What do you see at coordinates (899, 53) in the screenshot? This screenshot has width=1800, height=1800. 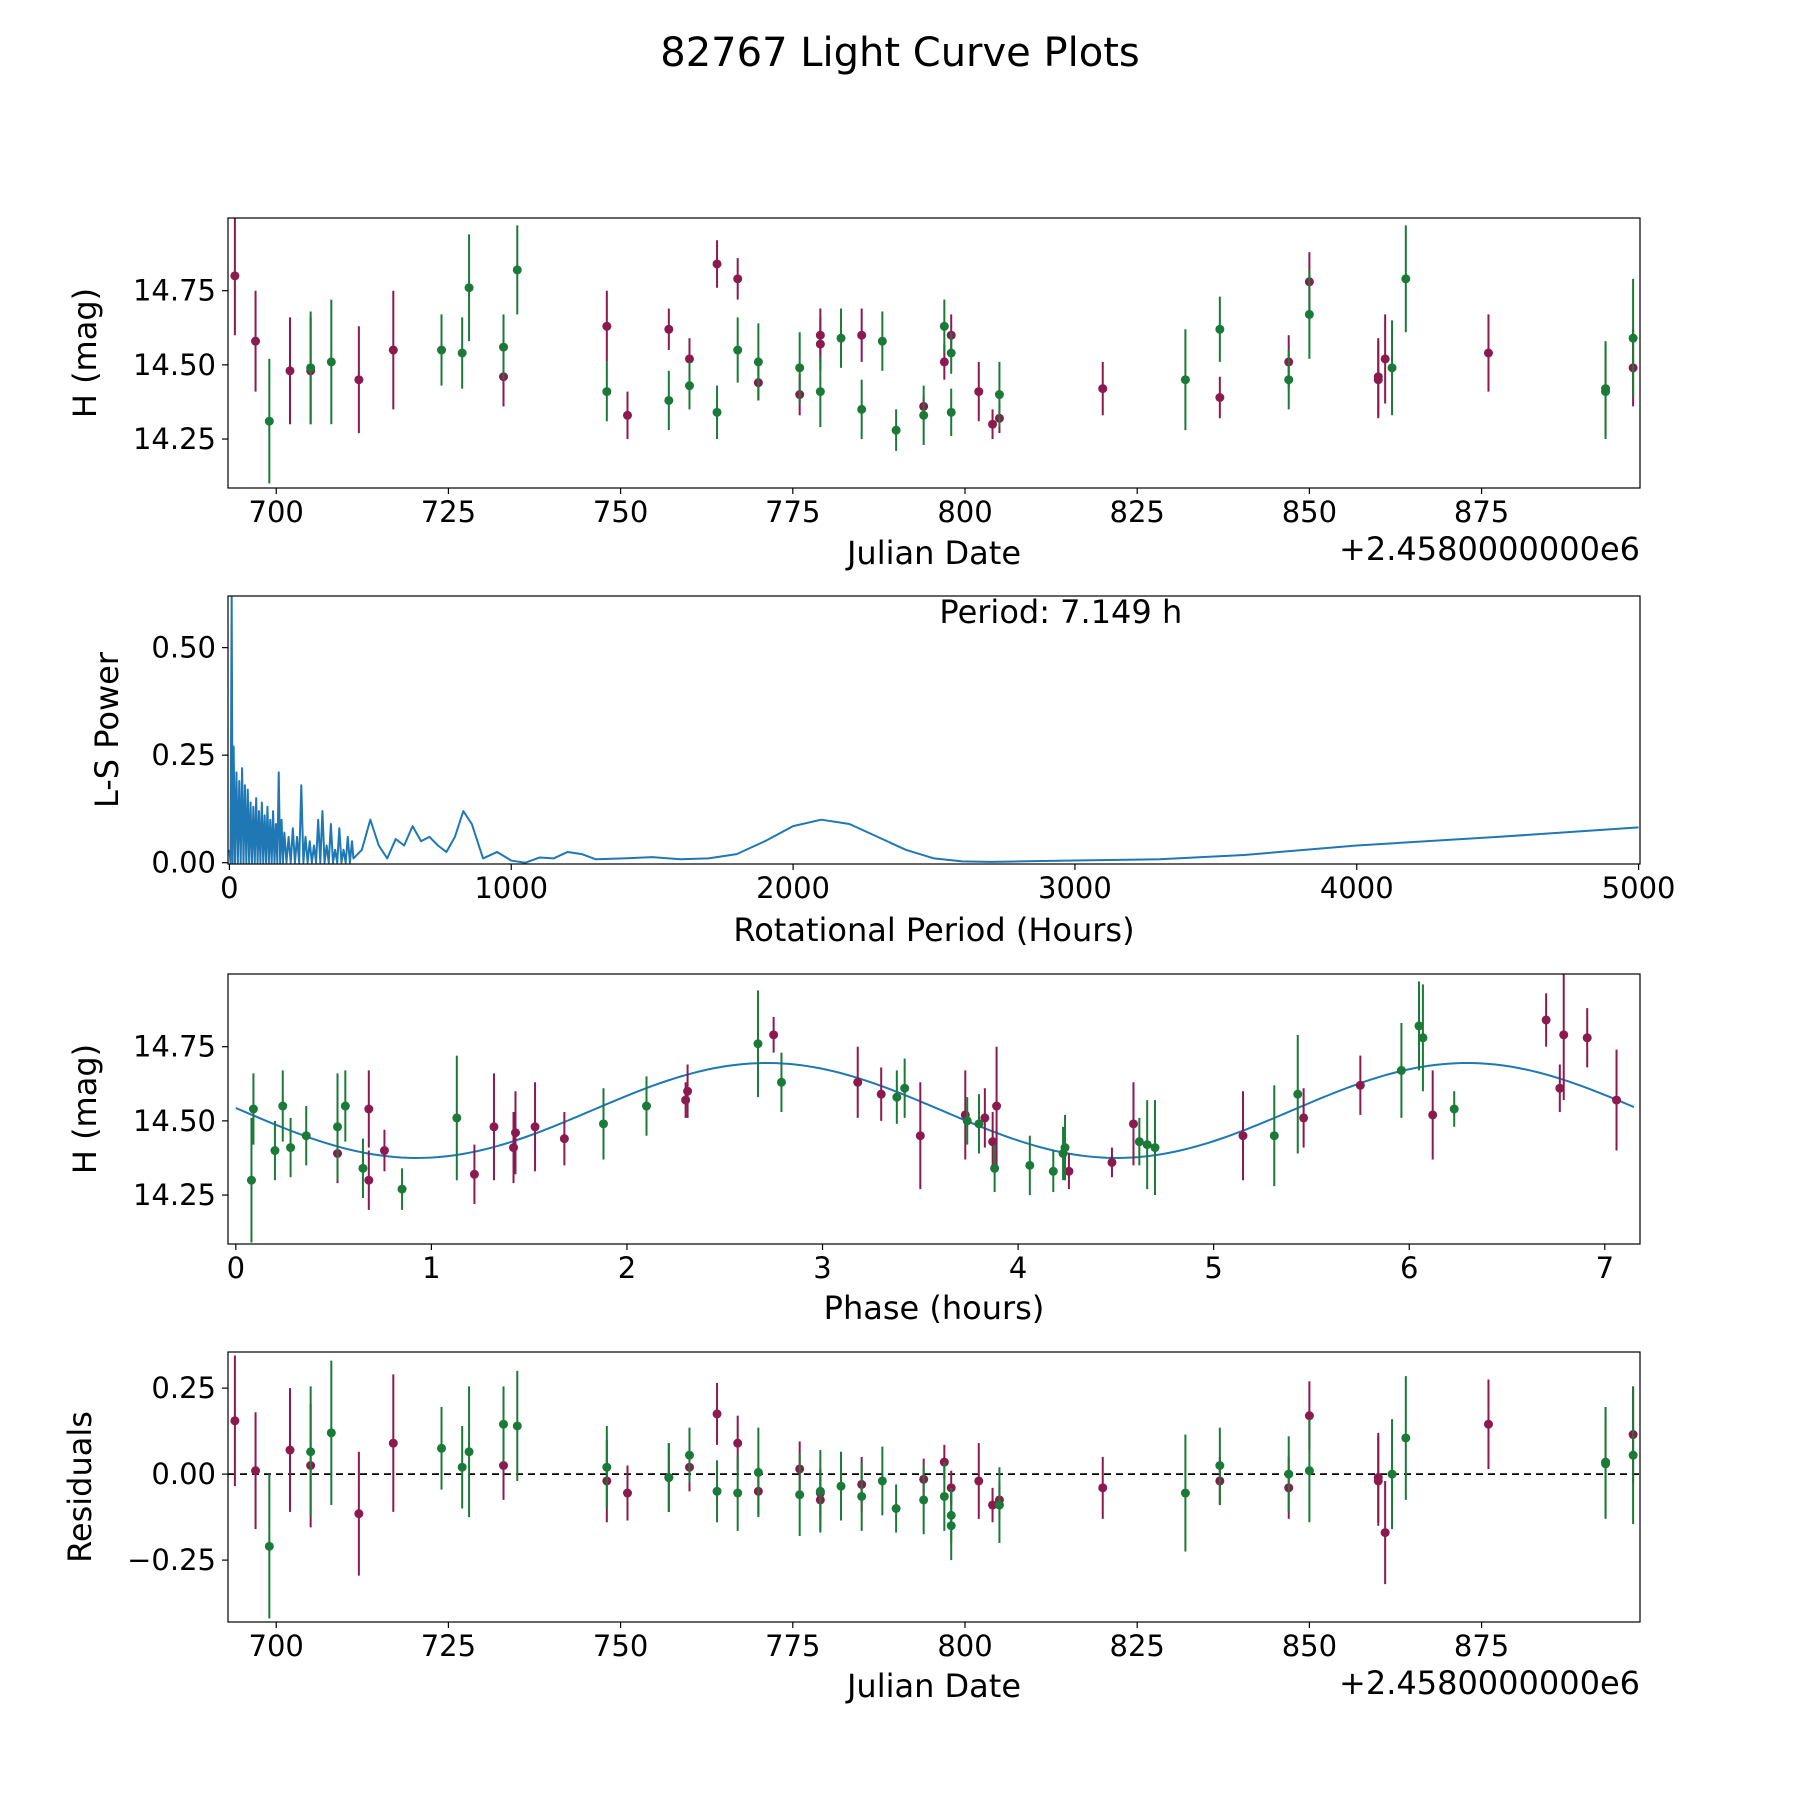 I see `figure-title: 82767 Light Curve Plots` at bounding box center [899, 53].